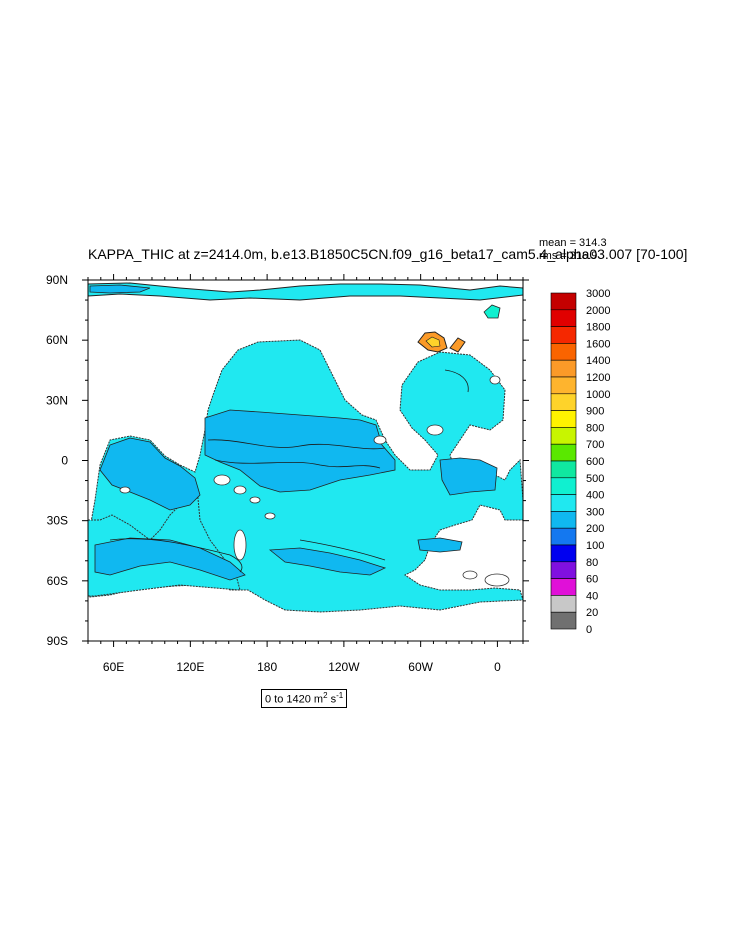 The width and height of the screenshot is (733, 945). Describe the element at coordinates (589, 630) in the screenshot. I see `colorbar-label: 0` at that location.